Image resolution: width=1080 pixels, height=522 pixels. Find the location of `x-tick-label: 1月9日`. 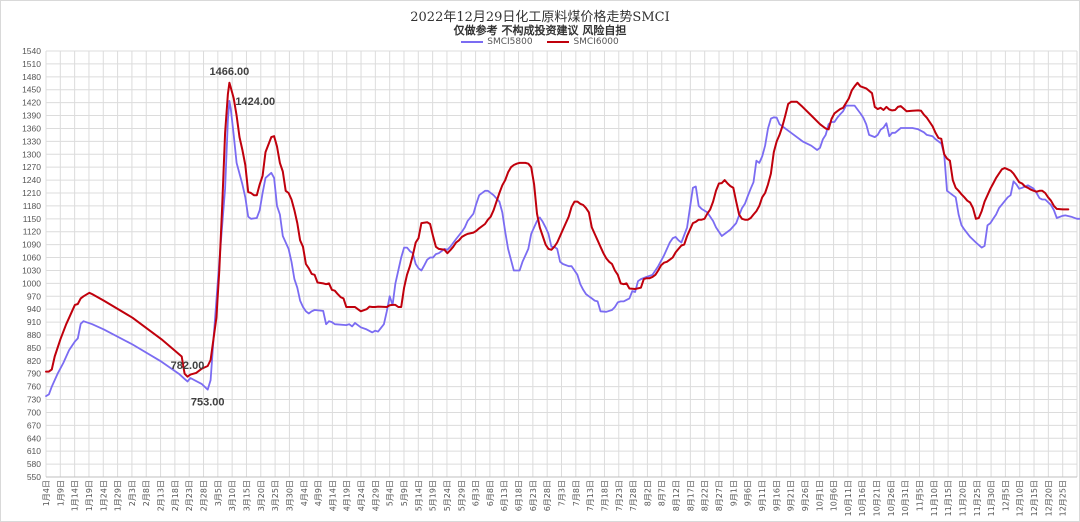

x-tick-label: 1月9日 is located at coordinates (60, 493).